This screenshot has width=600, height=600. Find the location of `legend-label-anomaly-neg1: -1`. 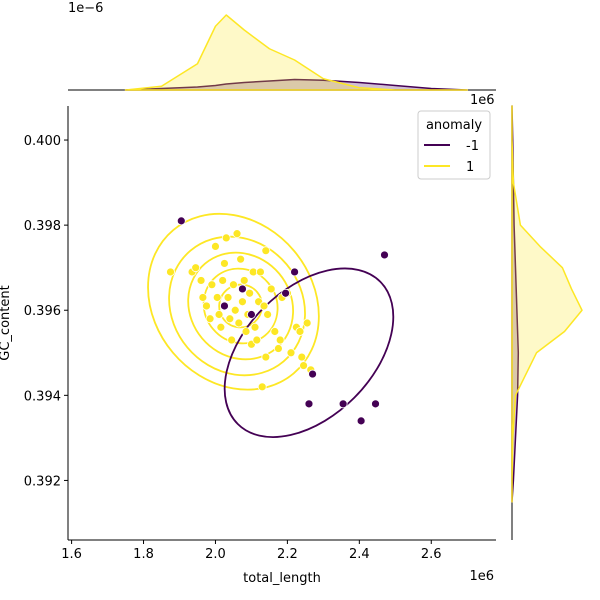

legend-label-anomaly-neg1: -1 is located at coordinates (472, 146).